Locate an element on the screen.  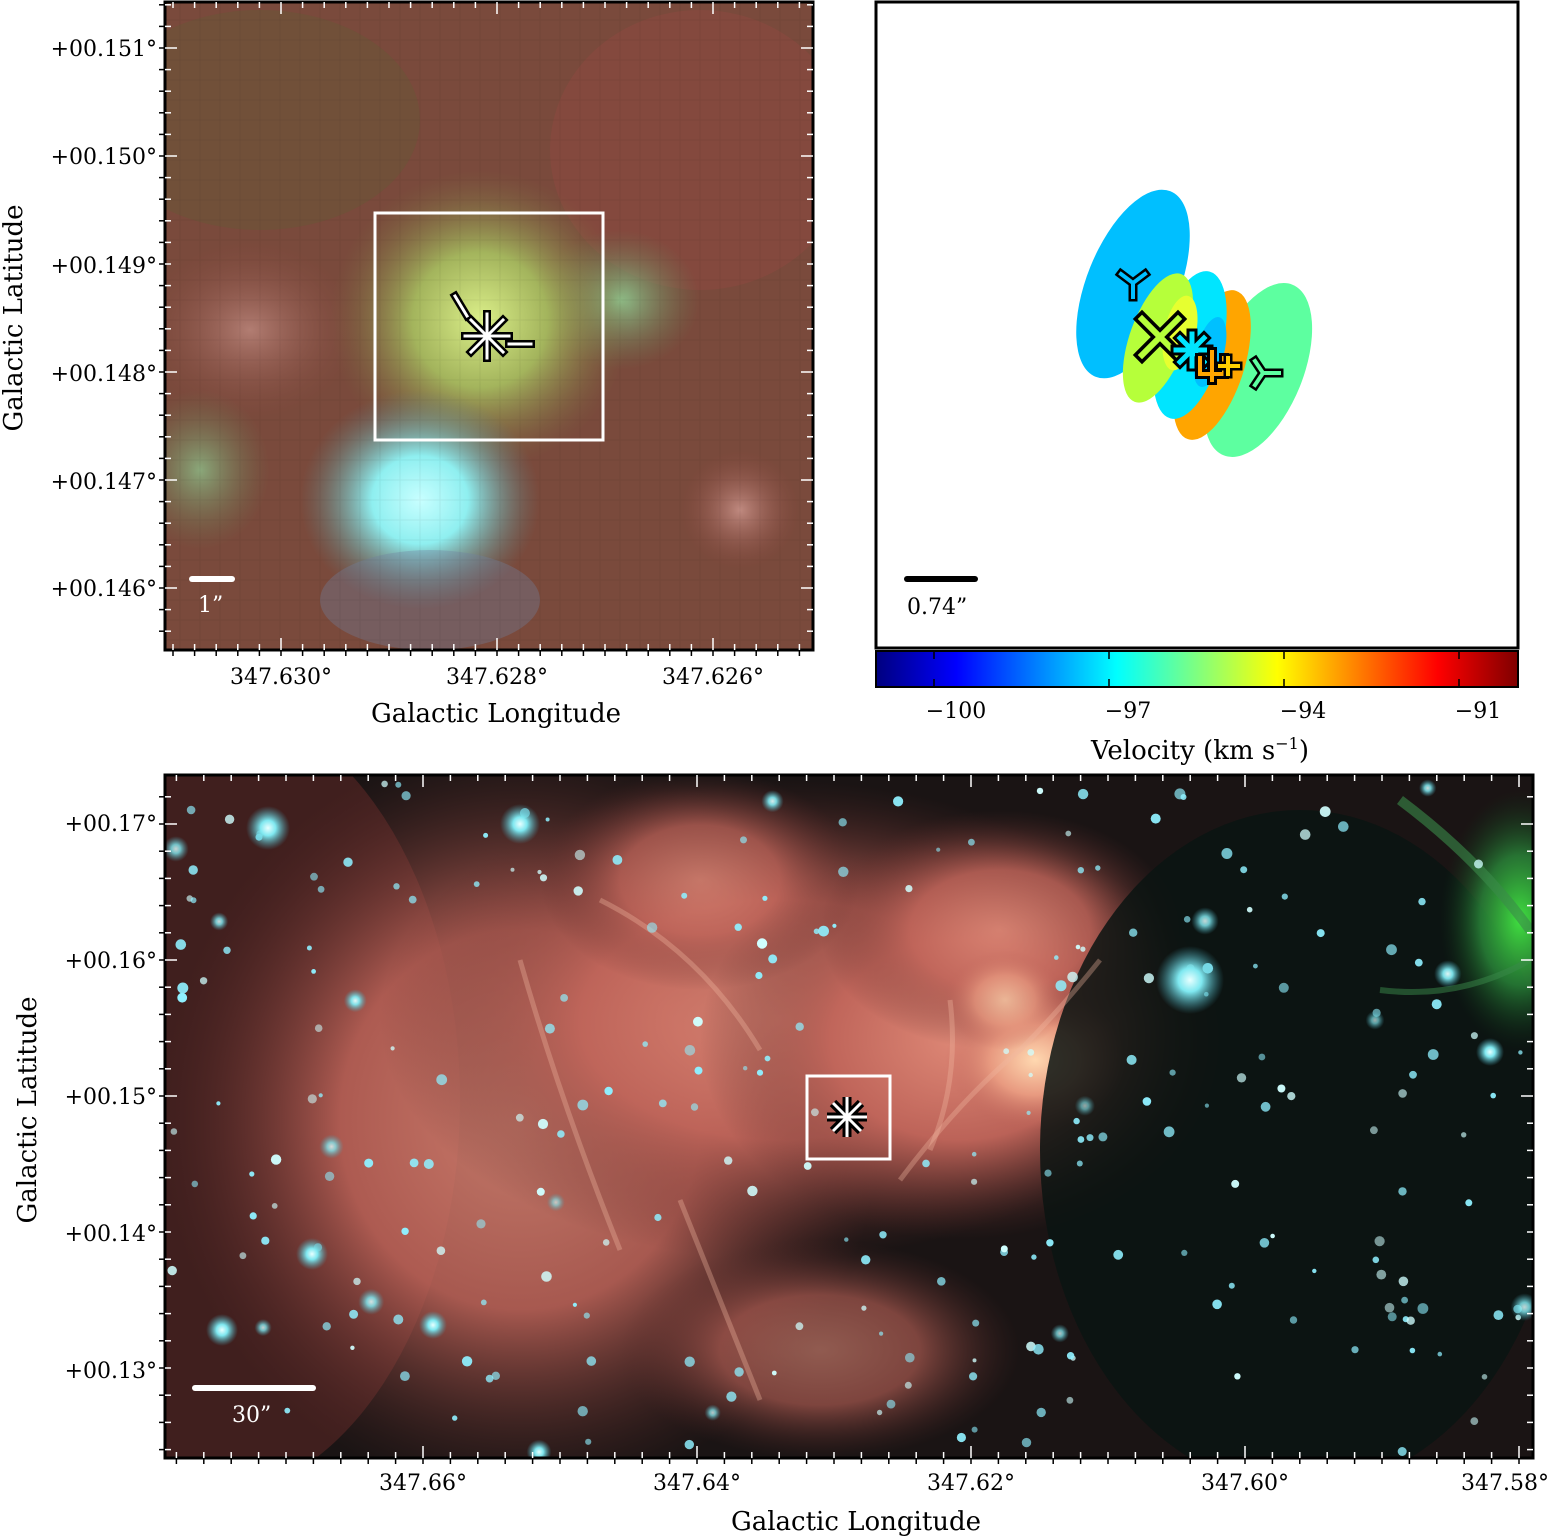
x-tick-label: 347.58° is located at coordinates (1505, 1483).